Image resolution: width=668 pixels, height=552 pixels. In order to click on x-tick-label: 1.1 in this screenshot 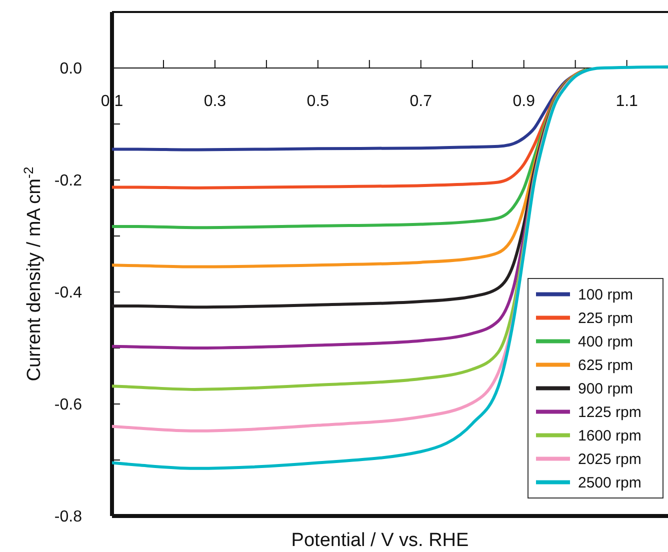, I will do `click(627, 101)`.